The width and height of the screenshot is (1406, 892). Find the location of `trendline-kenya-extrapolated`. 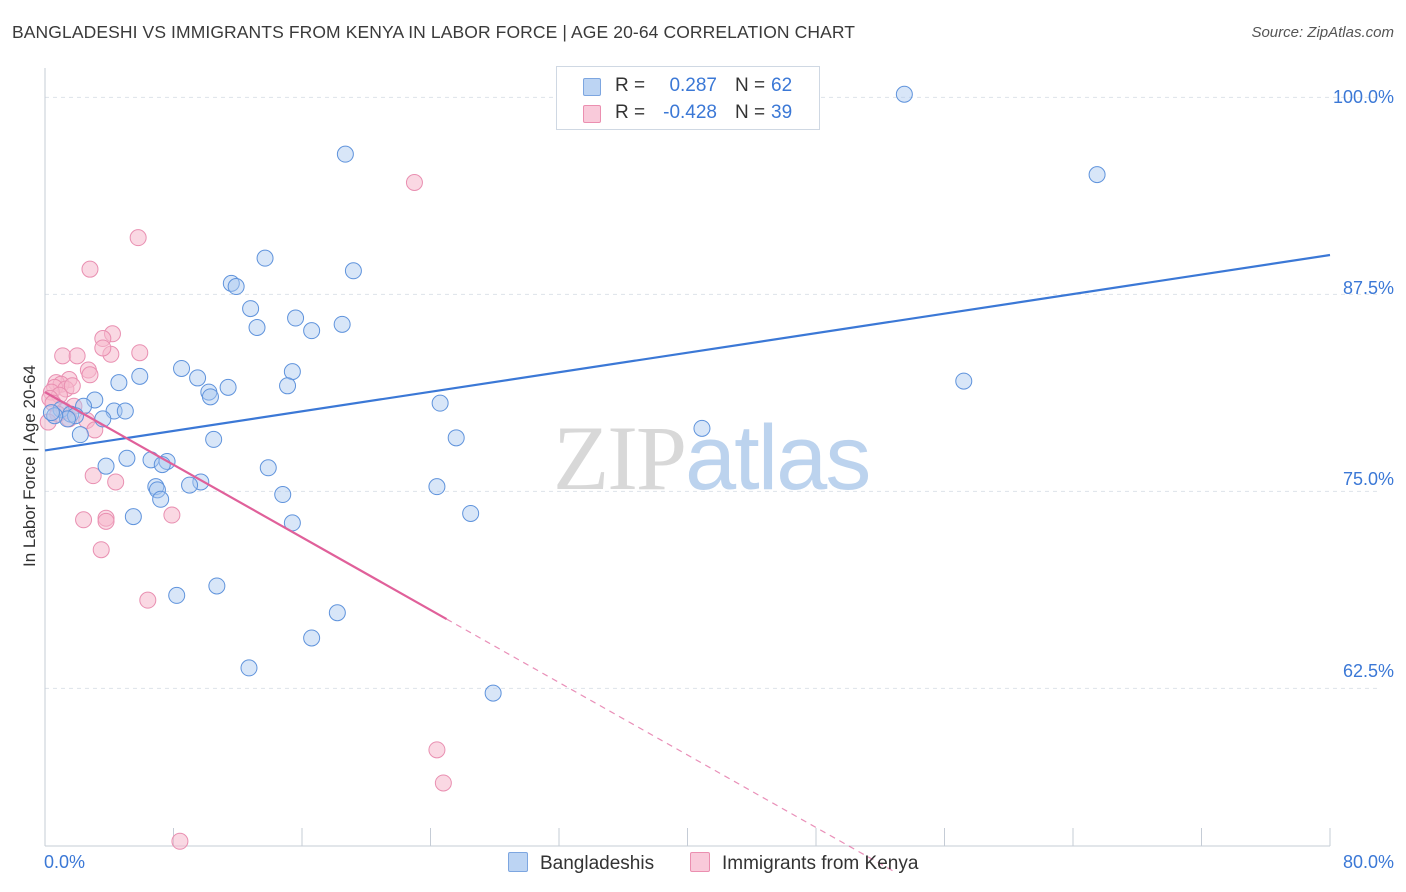

trendline-kenya-extrapolated is located at coordinates (671, 746).